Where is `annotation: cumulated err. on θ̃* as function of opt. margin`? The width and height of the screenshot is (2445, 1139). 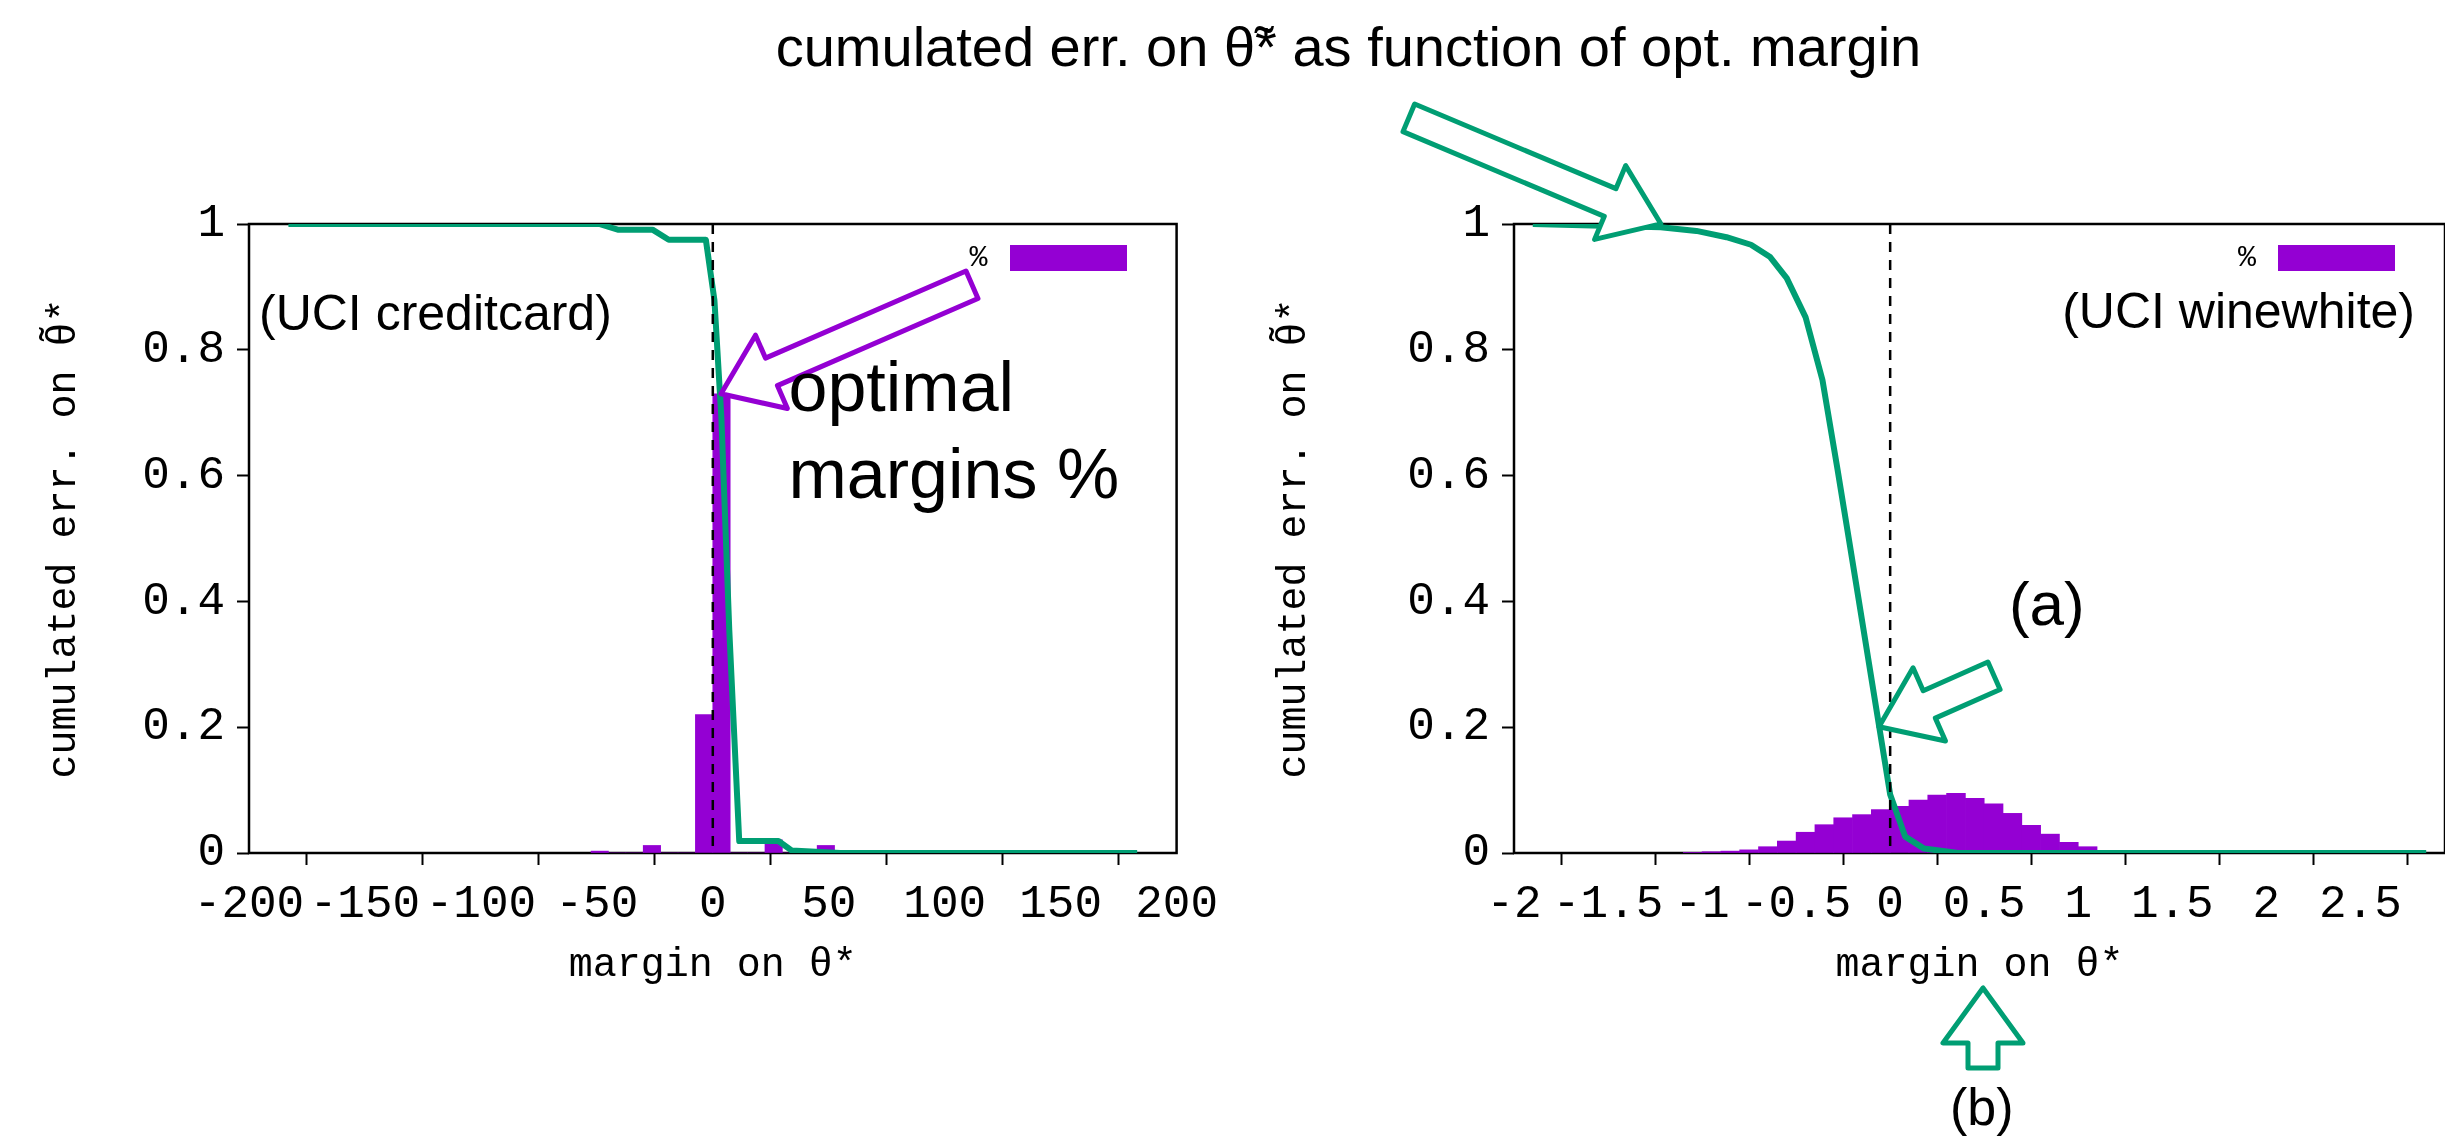
annotation: cumulated err. on θ̃* as function of opt. margin is located at coordinates (1349, 47).